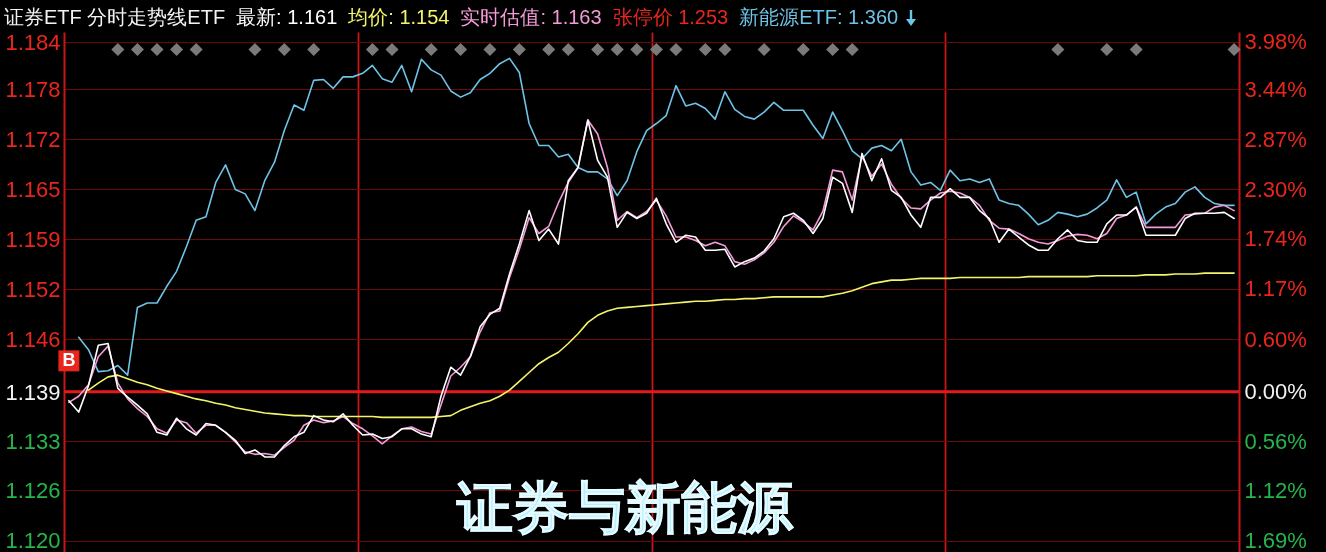  What do you see at coordinates (1275, 139) in the screenshot?
I see `y-tick-label: 2.87%` at bounding box center [1275, 139].